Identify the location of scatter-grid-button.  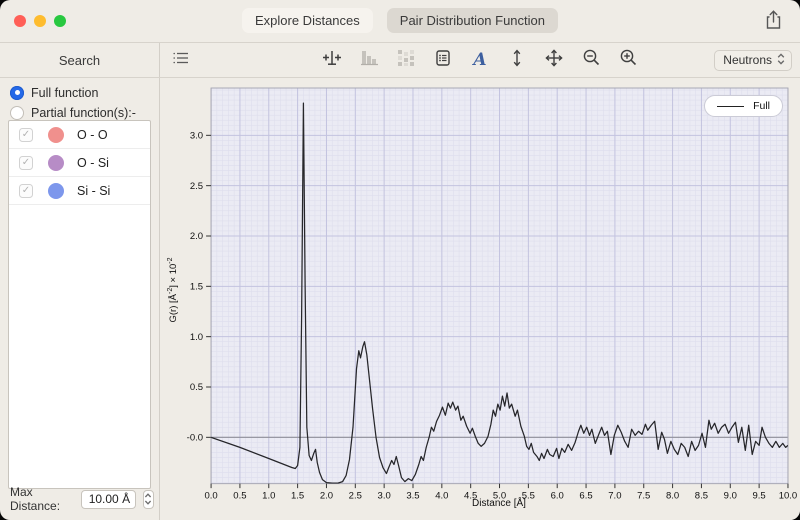
(406, 60).